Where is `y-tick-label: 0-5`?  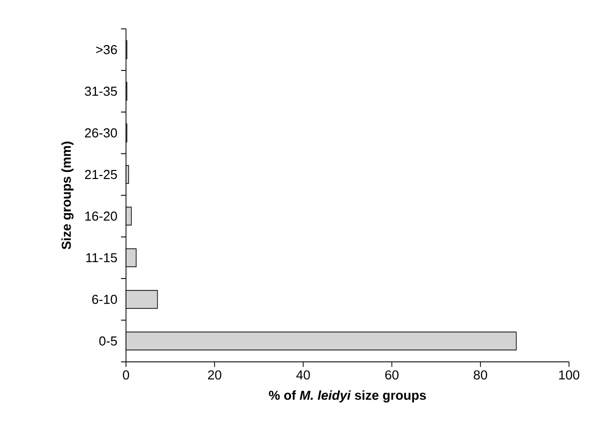
y-tick-label: 0-5 is located at coordinates (108, 341).